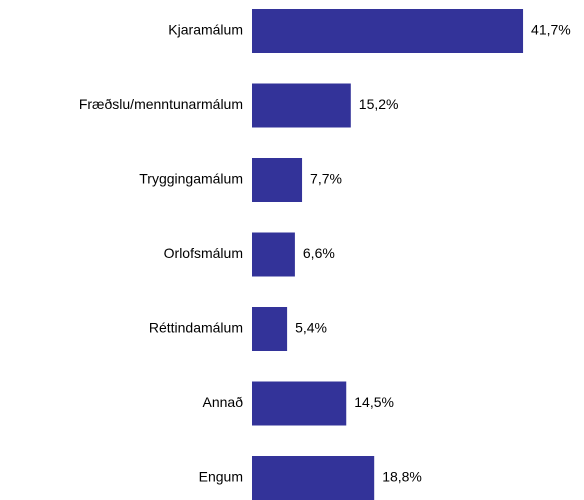  What do you see at coordinates (161, 104) in the screenshot?
I see `category-label: Fræðslu/menntunarmálum` at bounding box center [161, 104].